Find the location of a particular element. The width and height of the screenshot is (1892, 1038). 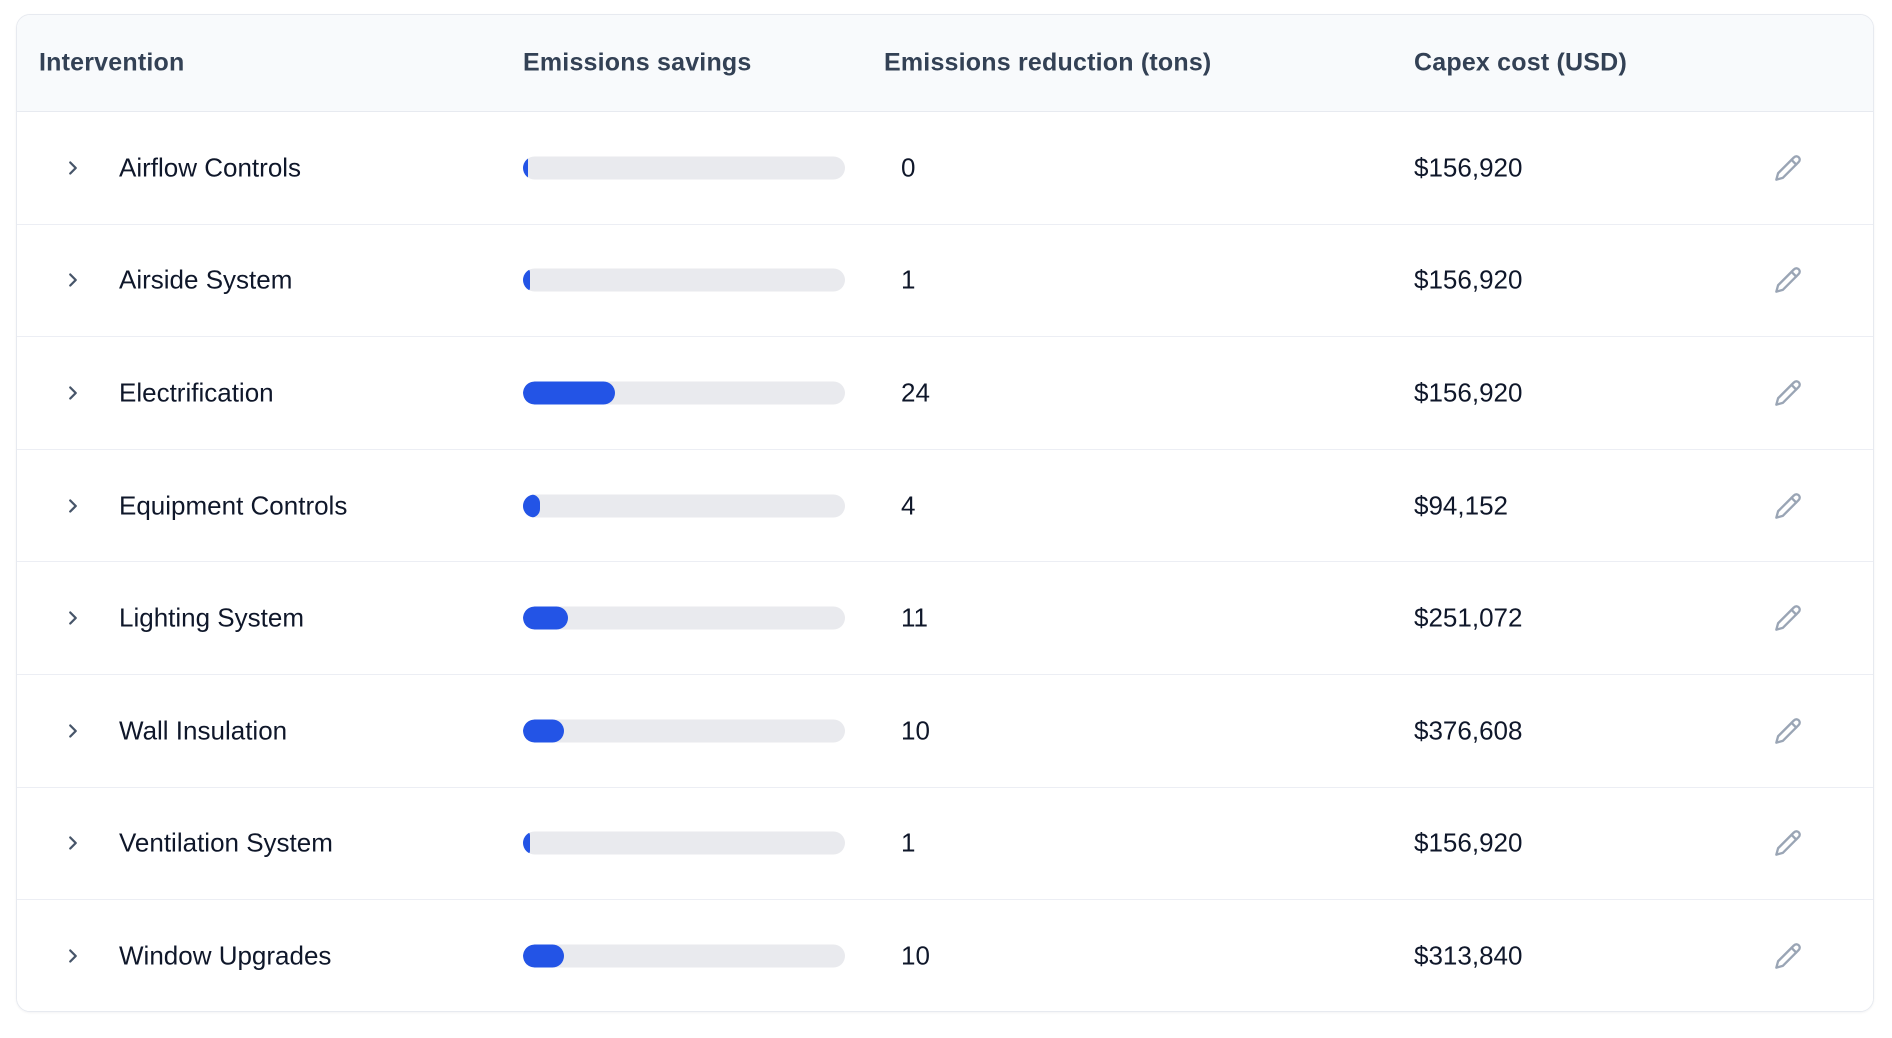

table-row: Airflow Controls 0 $156,920 is located at coordinates (945, 168).